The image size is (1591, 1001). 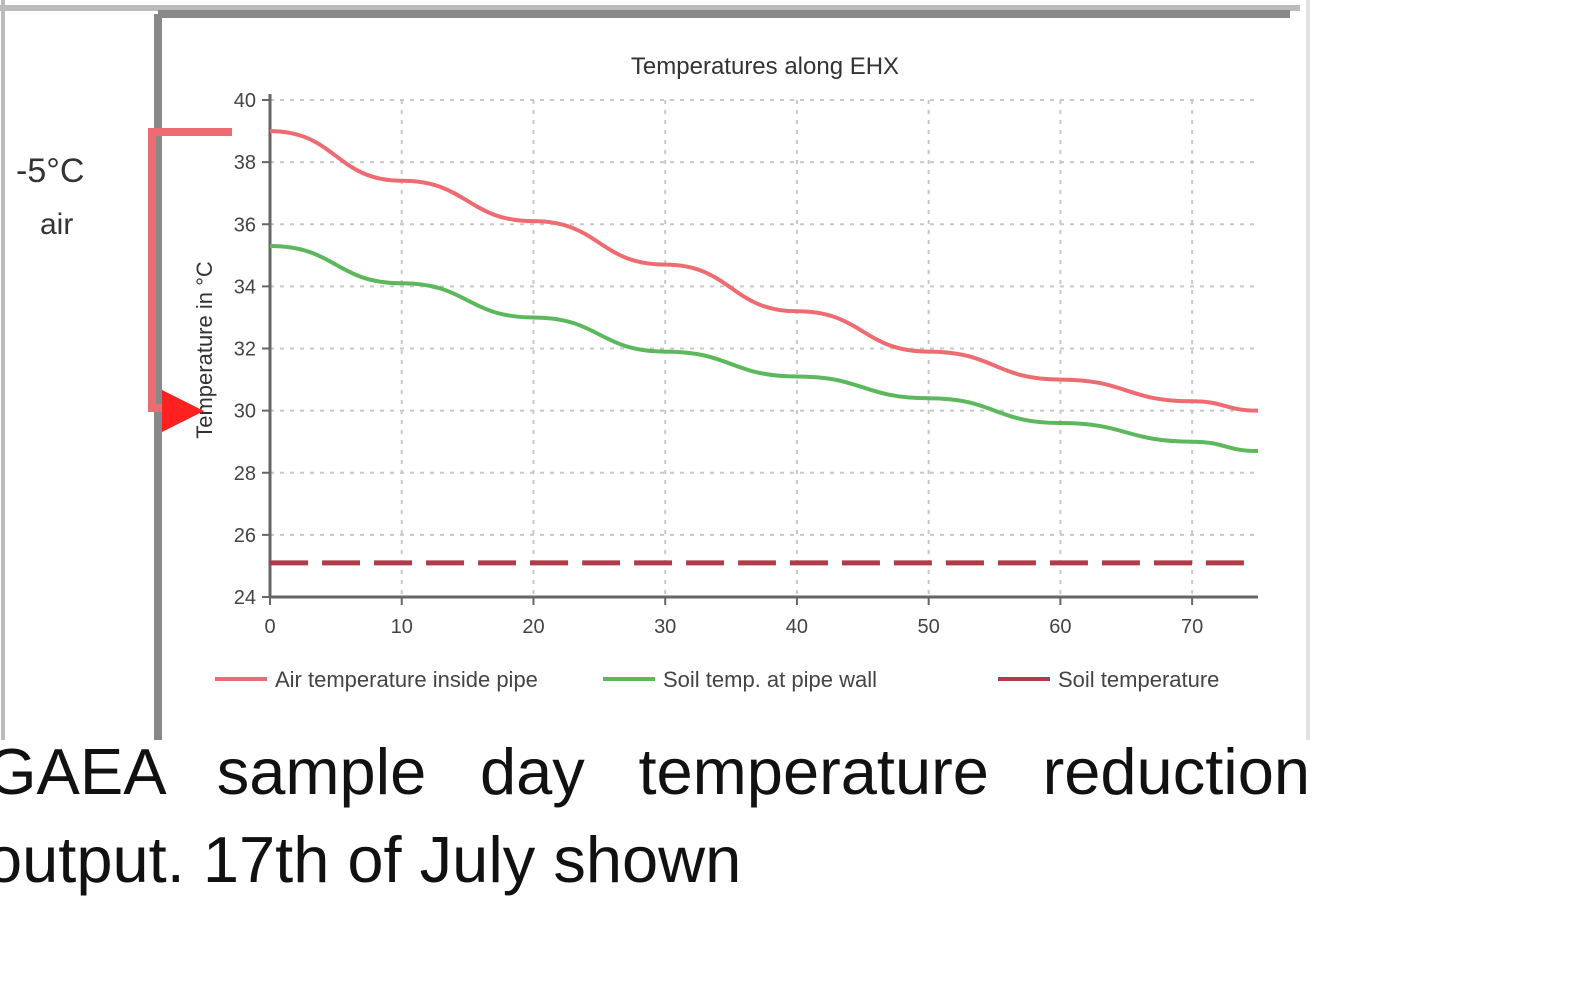 What do you see at coordinates (245, 225) in the screenshot?
I see `y-tick-label: 36` at bounding box center [245, 225].